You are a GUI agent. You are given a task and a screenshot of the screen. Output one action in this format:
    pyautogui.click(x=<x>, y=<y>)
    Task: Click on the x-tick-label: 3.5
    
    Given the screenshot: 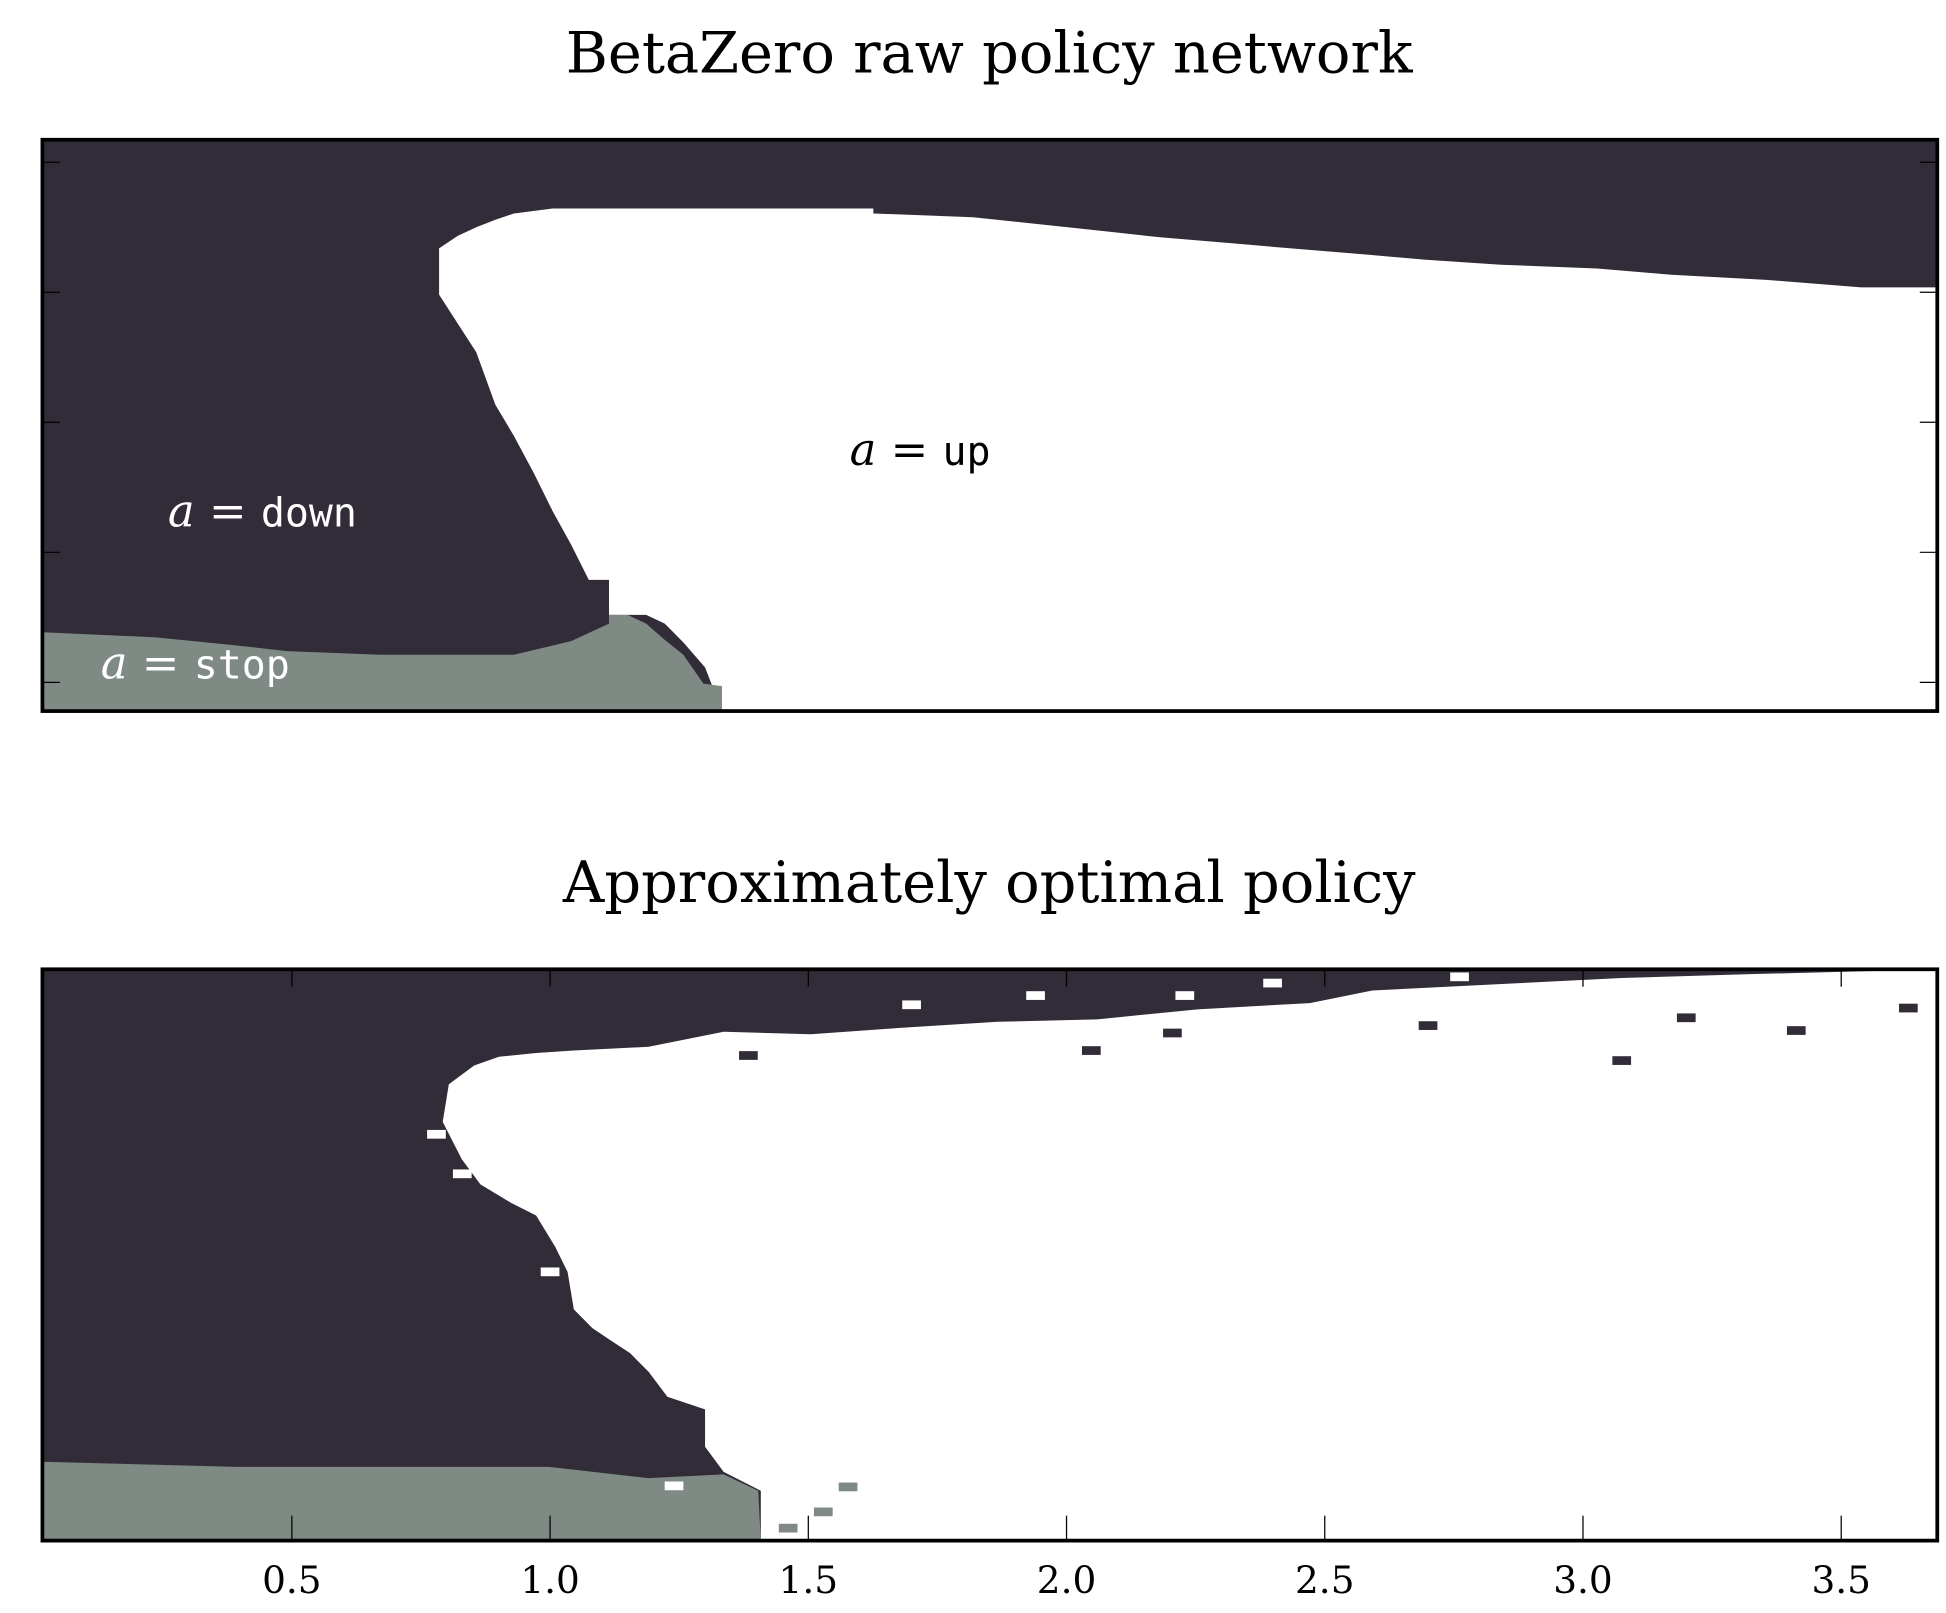 What is the action you would take?
    pyautogui.click(x=1841, y=1580)
    